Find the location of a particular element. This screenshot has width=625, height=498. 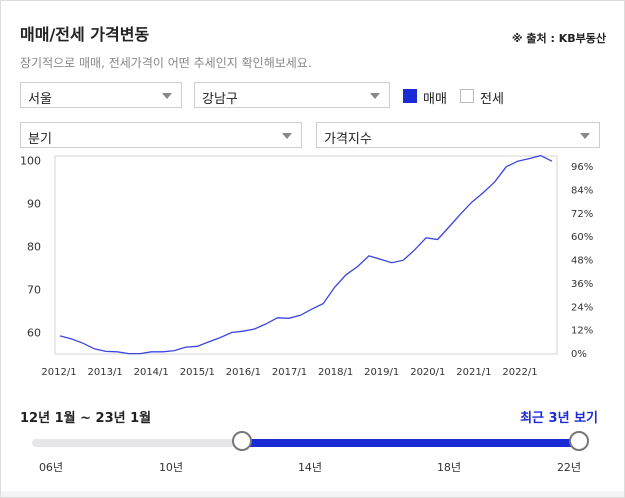

y-left-tick-label: 90 is located at coordinates (34, 203).